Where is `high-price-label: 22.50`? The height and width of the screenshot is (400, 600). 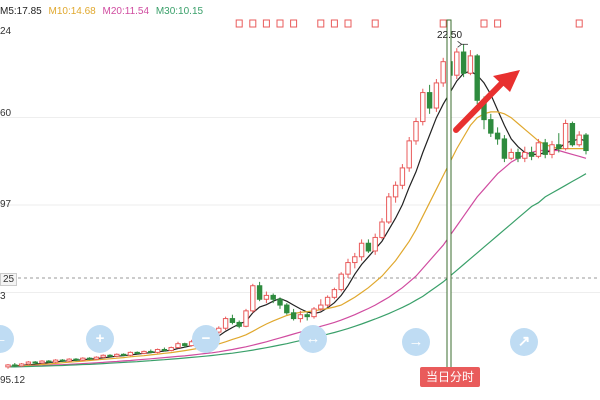
high-price-label: 22.50 is located at coordinates (450, 35).